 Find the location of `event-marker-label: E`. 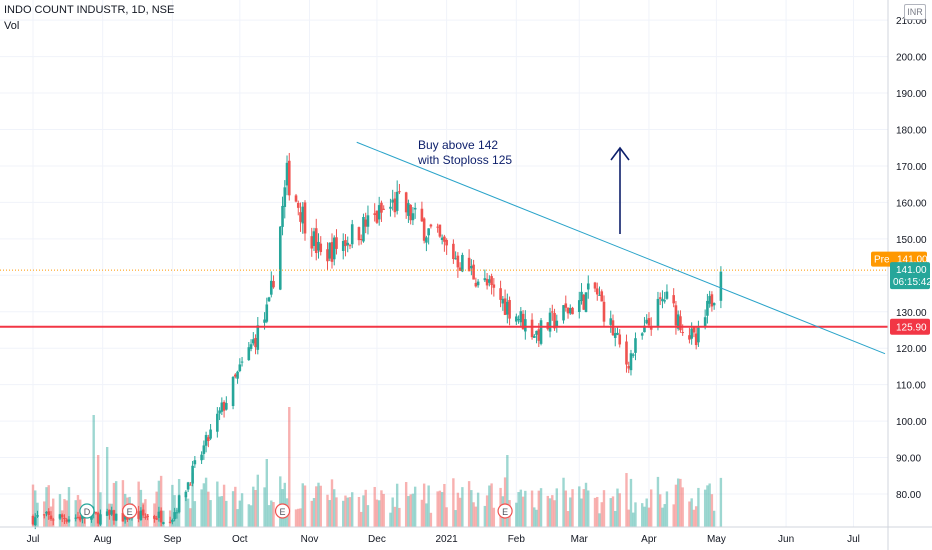

event-marker-label: E is located at coordinates (130, 512).